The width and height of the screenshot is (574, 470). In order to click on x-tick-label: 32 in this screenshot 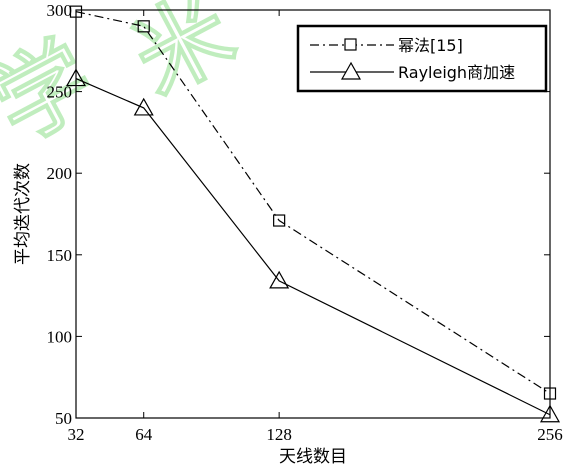, I will do `click(76, 434)`.